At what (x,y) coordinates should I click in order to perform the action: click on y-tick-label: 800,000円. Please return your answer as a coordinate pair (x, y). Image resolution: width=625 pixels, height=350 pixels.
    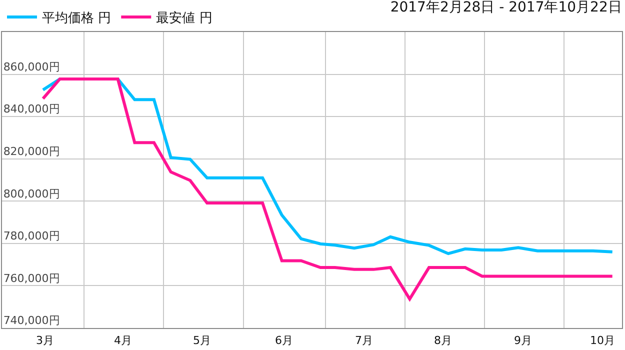
    Looking at the image, I should click on (31, 193).